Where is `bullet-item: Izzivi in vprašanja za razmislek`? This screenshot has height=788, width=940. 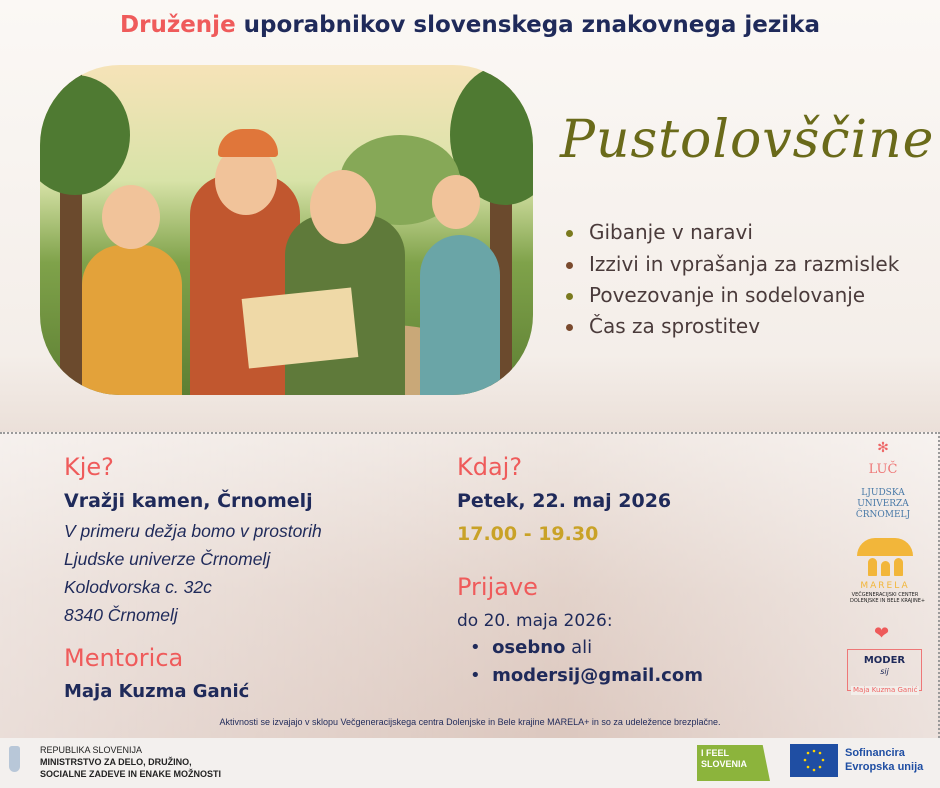
bullet-item: Izzivi in vprašanja za razmislek is located at coordinates (732, 264).